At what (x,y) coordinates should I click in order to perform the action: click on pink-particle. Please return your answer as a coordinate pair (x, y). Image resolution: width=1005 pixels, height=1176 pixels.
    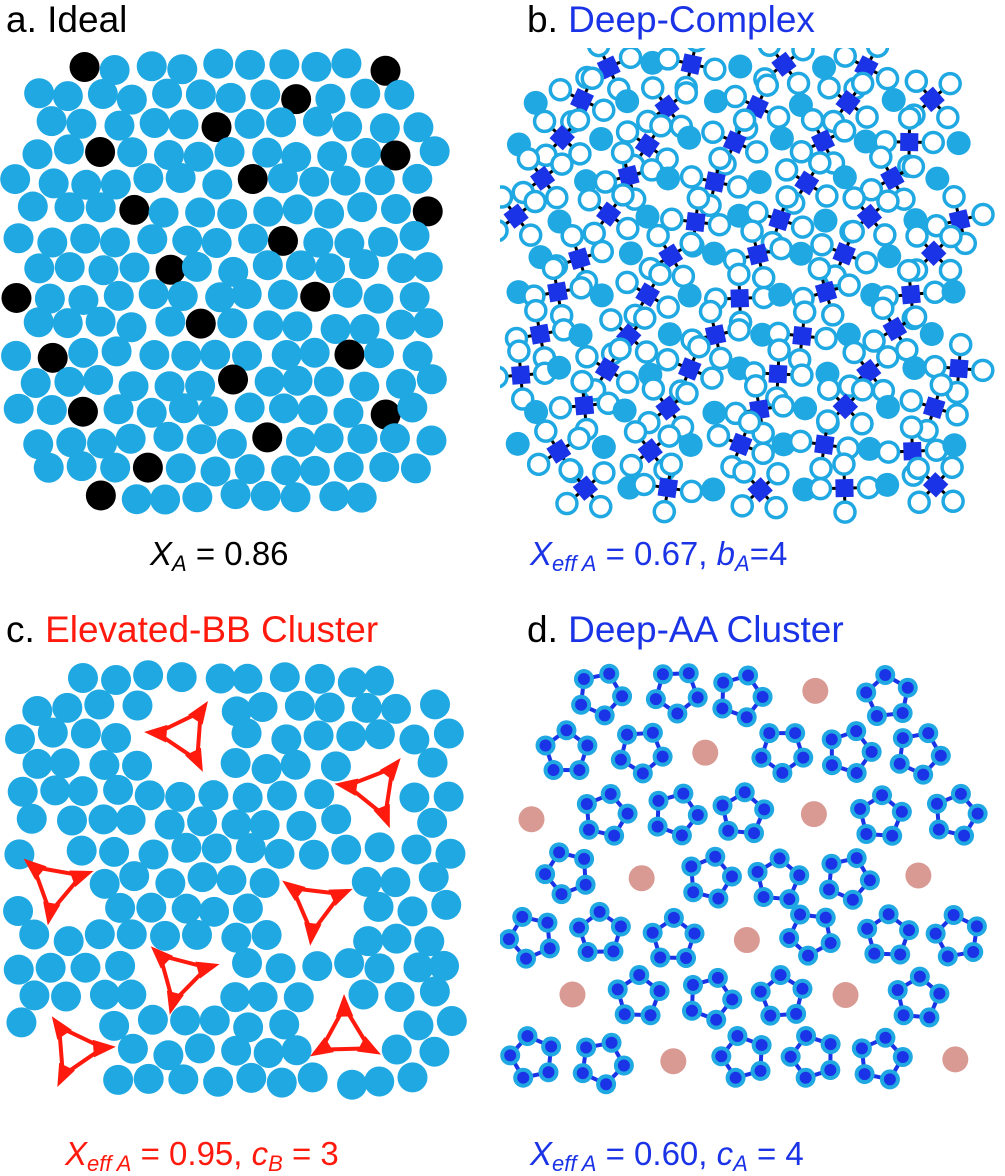
    Looking at the image, I should click on (673, 1061).